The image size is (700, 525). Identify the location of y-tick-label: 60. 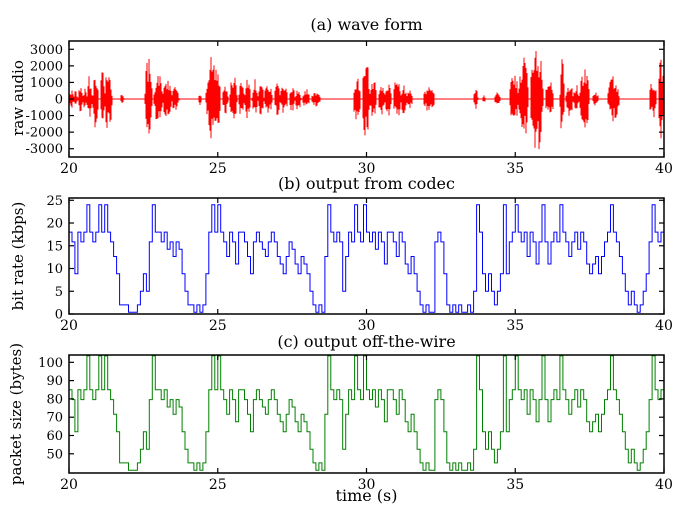
(54, 436).